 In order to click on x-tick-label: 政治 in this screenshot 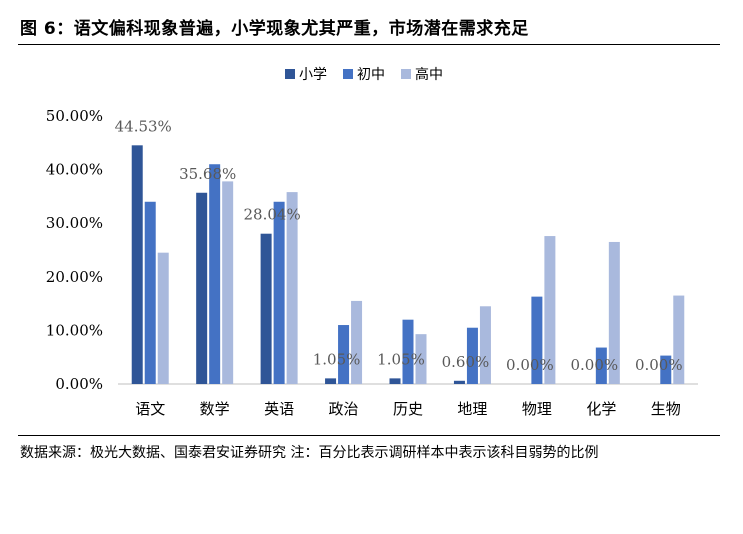, I will do `click(344, 409)`.